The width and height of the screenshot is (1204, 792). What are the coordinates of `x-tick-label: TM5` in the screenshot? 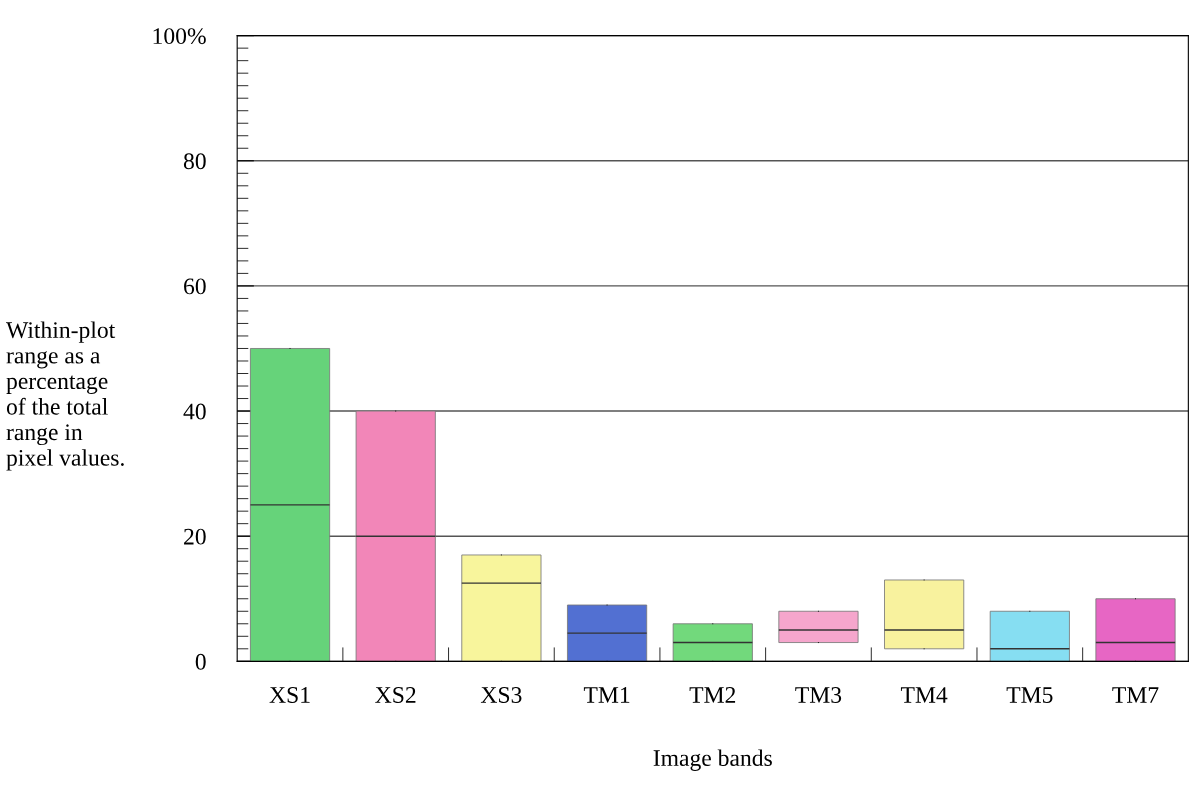 It's located at (1029, 695).